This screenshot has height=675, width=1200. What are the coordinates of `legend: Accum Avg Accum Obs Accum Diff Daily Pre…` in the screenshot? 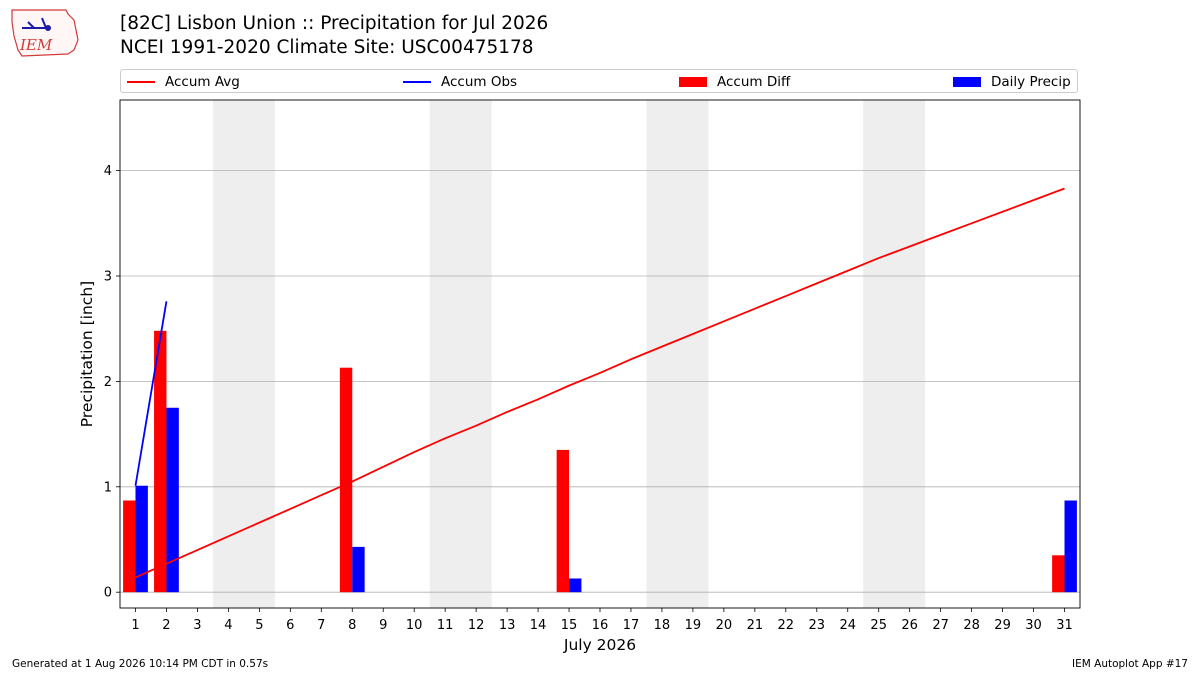 It's located at (599, 81).